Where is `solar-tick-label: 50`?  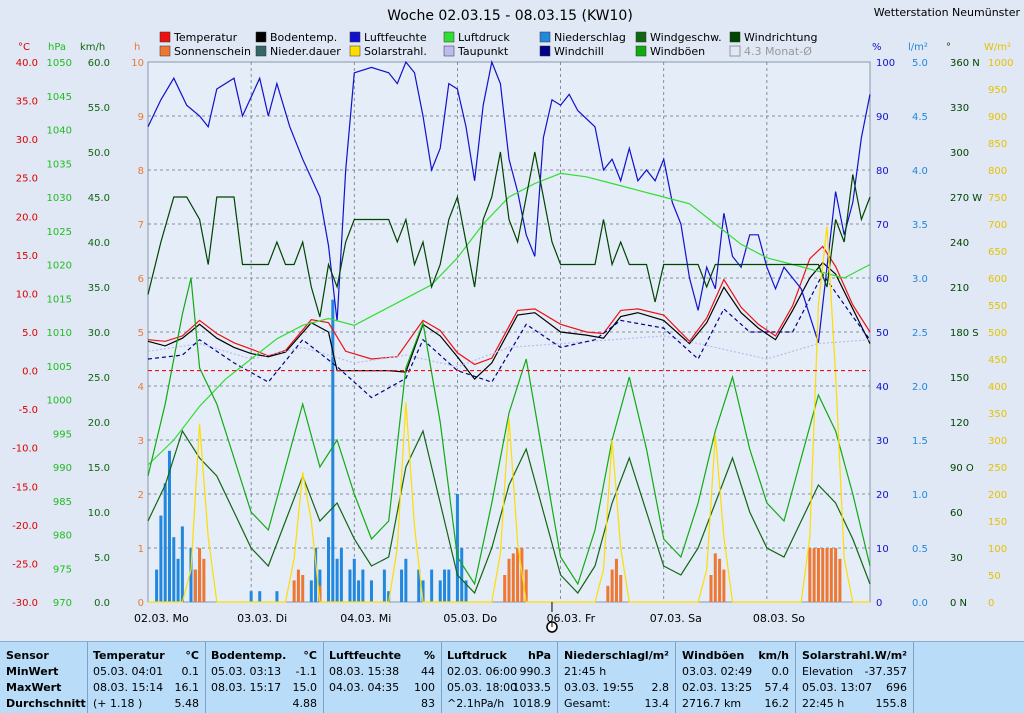 solar-tick-label: 50 is located at coordinates (994, 576).